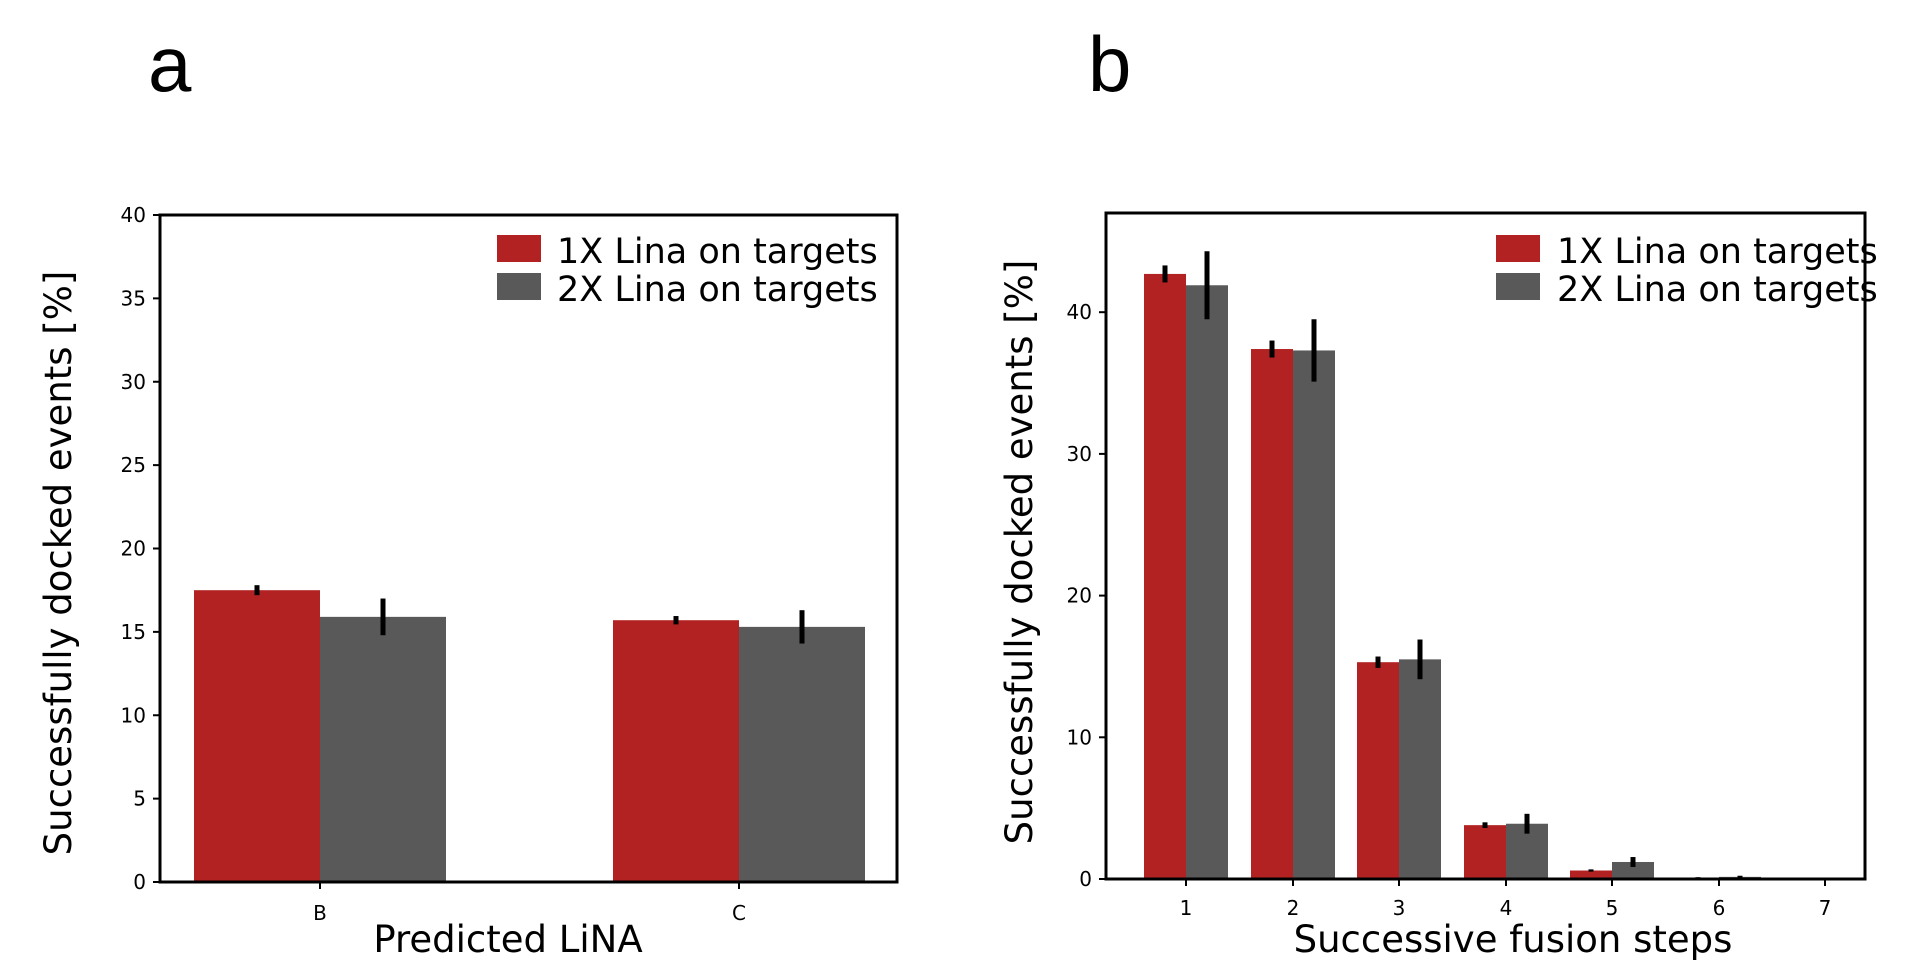 The image size is (1926, 974). I want to click on x-tick-label: 1, so click(1186, 908).